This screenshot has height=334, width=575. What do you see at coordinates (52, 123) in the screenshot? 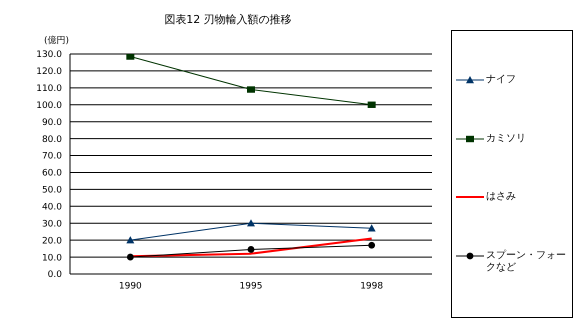
I see `y-tick-label: 90.0` at bounding box center [52, 123].